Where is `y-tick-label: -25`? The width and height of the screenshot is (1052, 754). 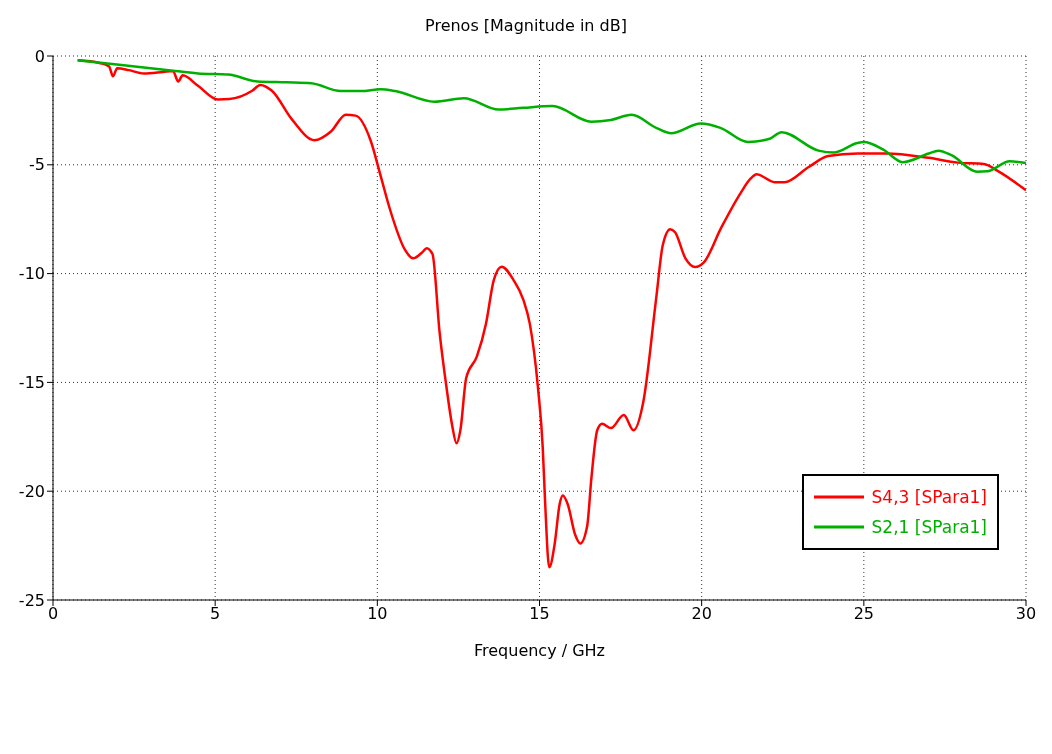 y-tick-label: -25 is located at coordinates (31, 600).